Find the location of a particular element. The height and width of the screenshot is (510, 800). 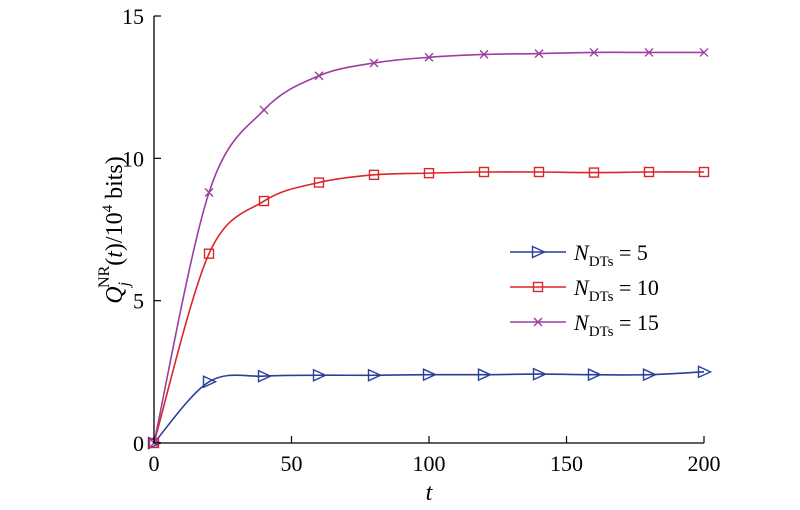

legend-entry: NDTs = 5 is located at coordinates (579, 255).